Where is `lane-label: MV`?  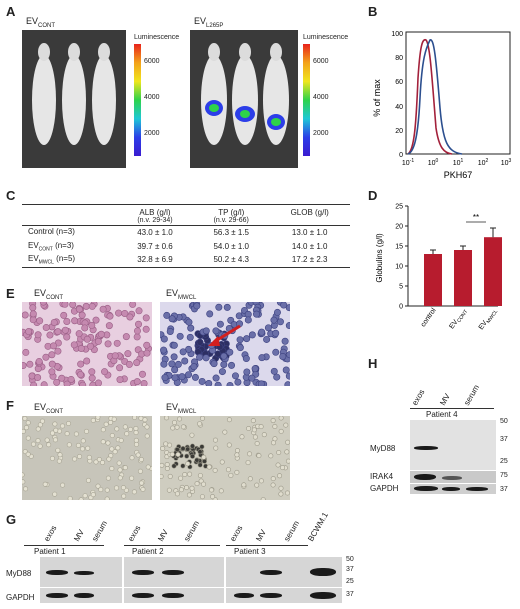
lane-label: MV is located at coordinates (445, 399).